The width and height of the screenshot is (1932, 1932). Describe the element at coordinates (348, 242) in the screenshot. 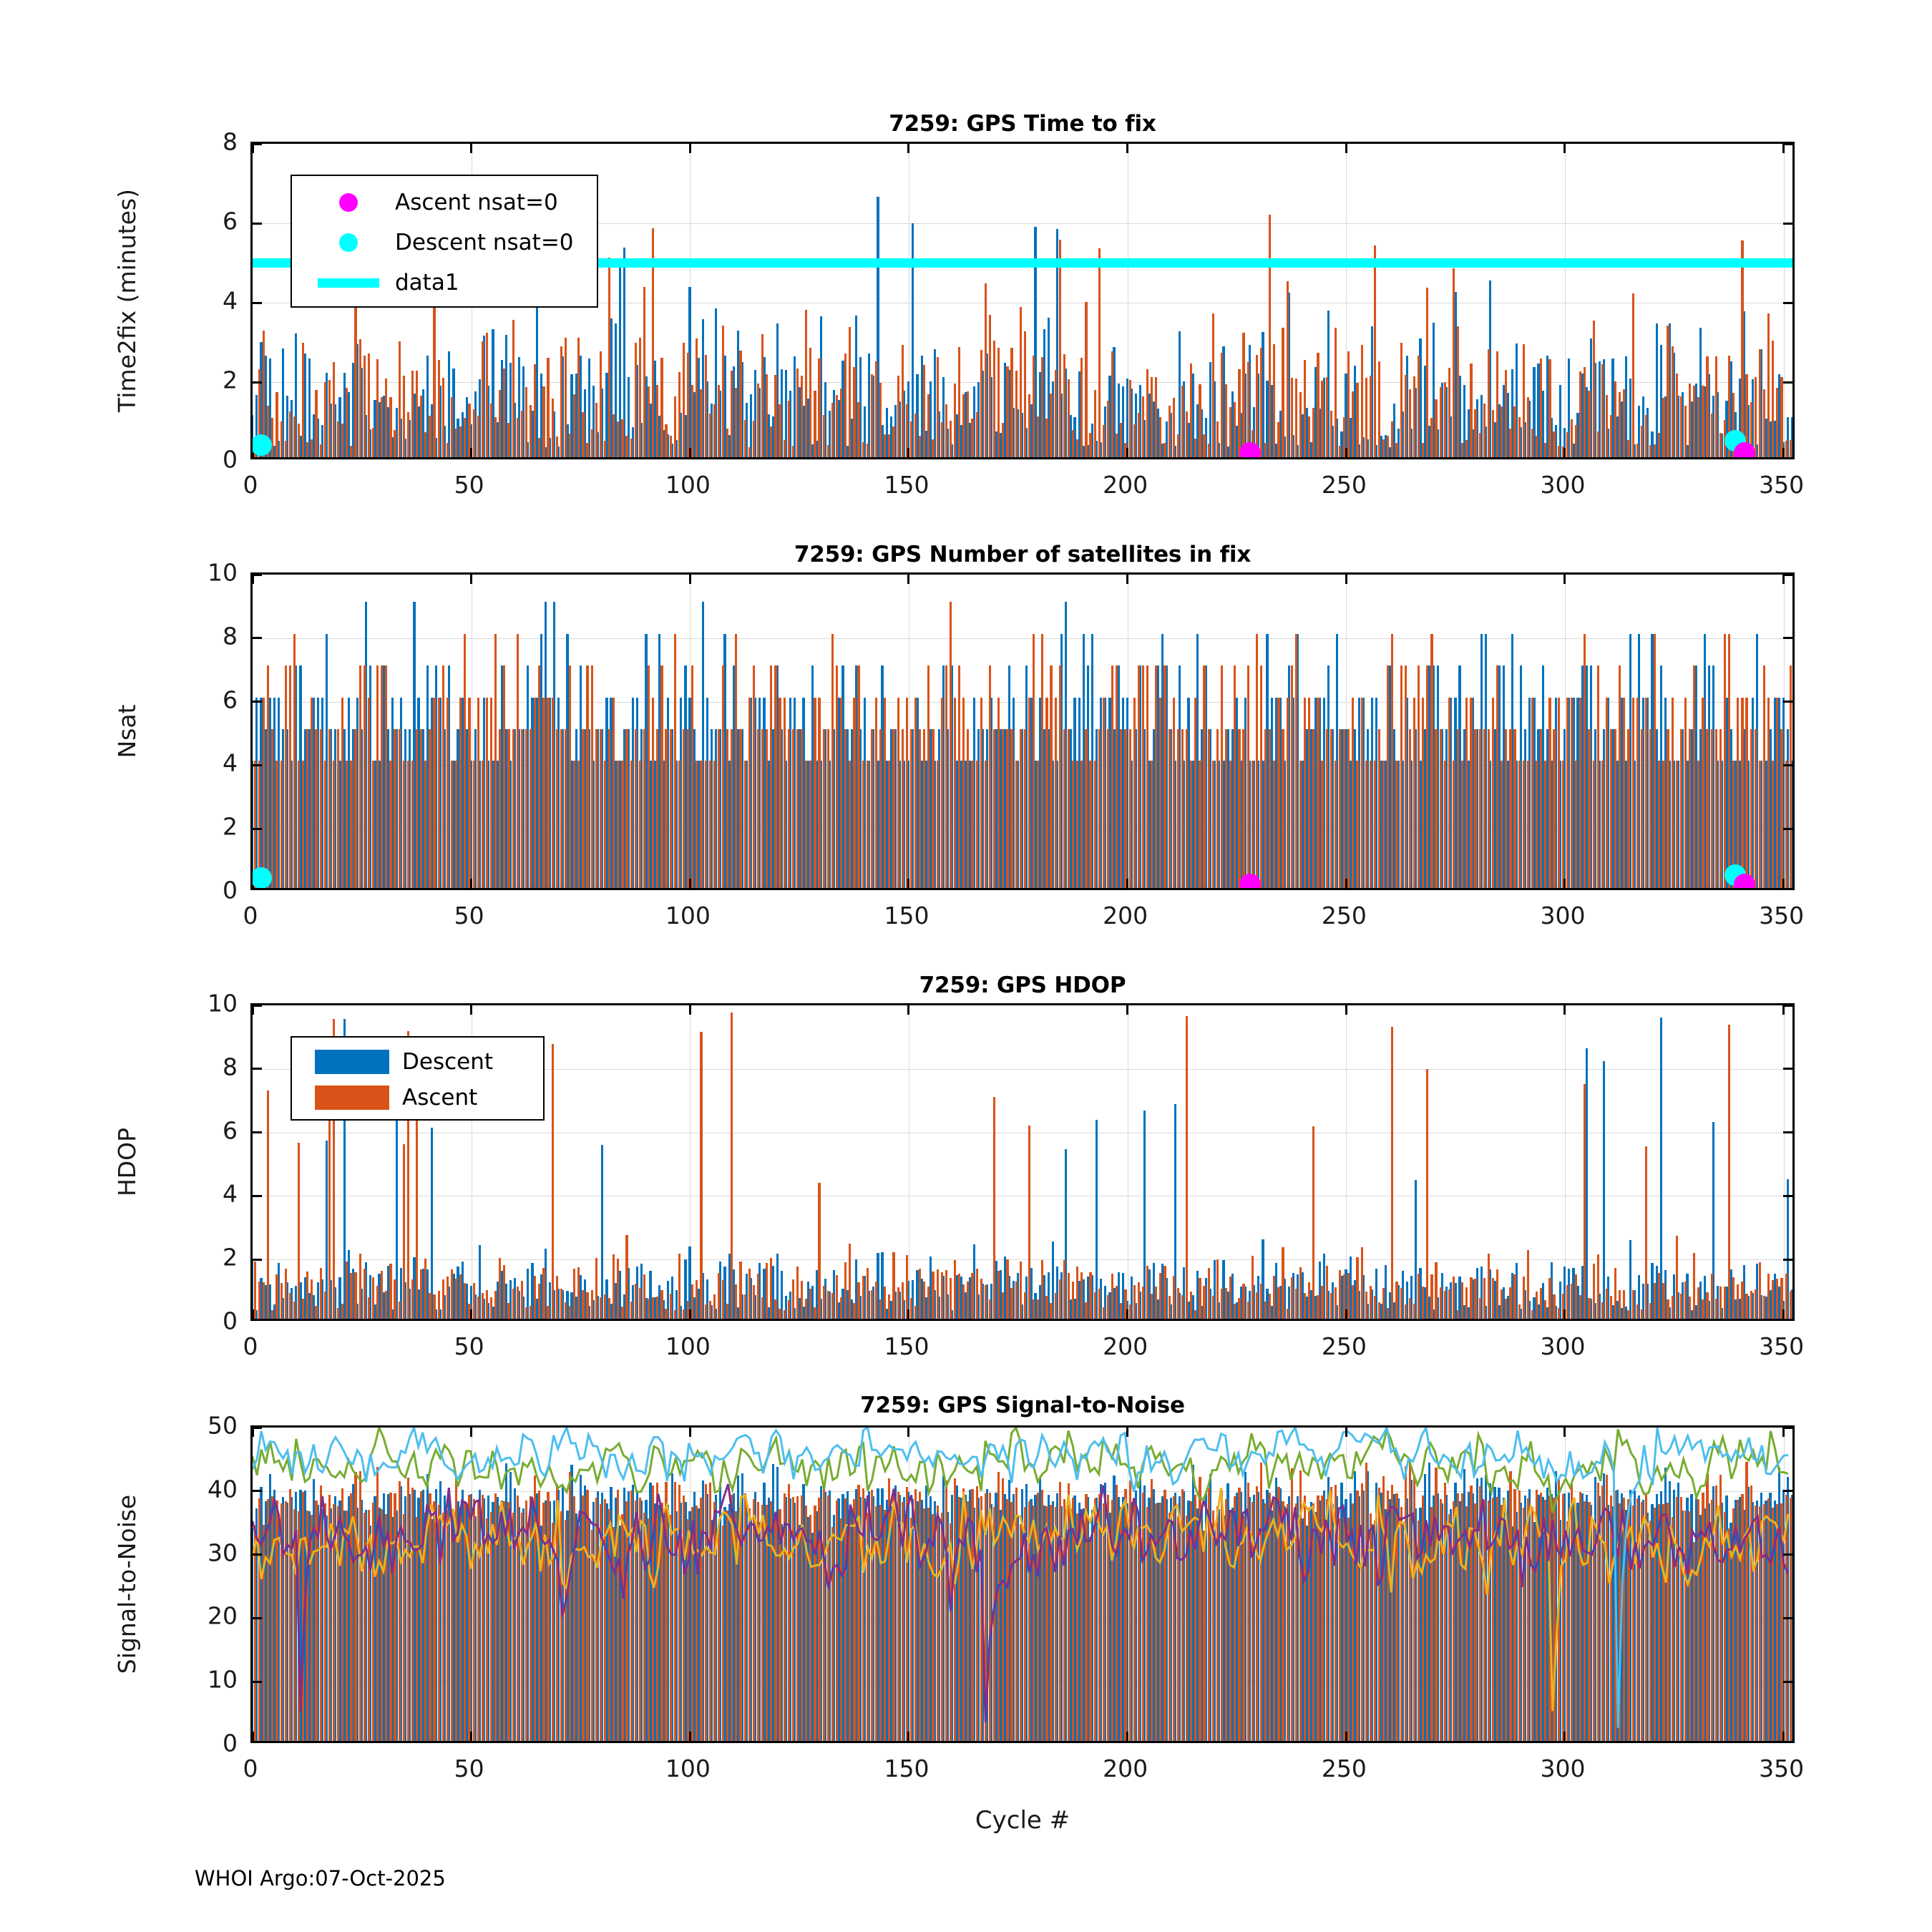

I see `legend-dot-icon` at that location.